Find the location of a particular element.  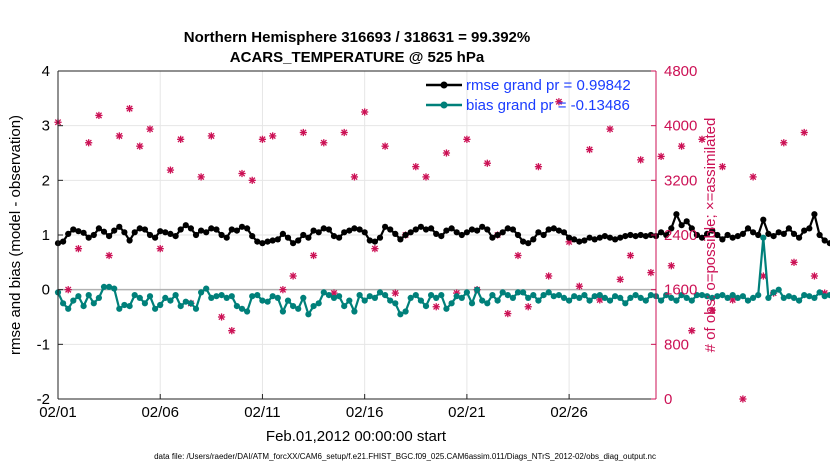

y-tick-label: 2 is located at coordinates (46, 180).